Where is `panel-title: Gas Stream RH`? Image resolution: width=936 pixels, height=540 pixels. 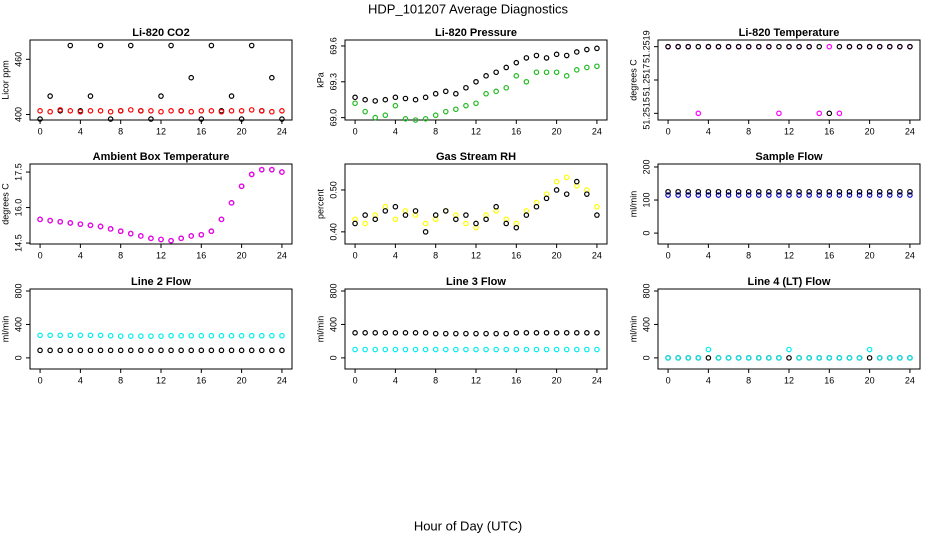 panel-title: Gas Stream RH is located at coordinates (476, 157).